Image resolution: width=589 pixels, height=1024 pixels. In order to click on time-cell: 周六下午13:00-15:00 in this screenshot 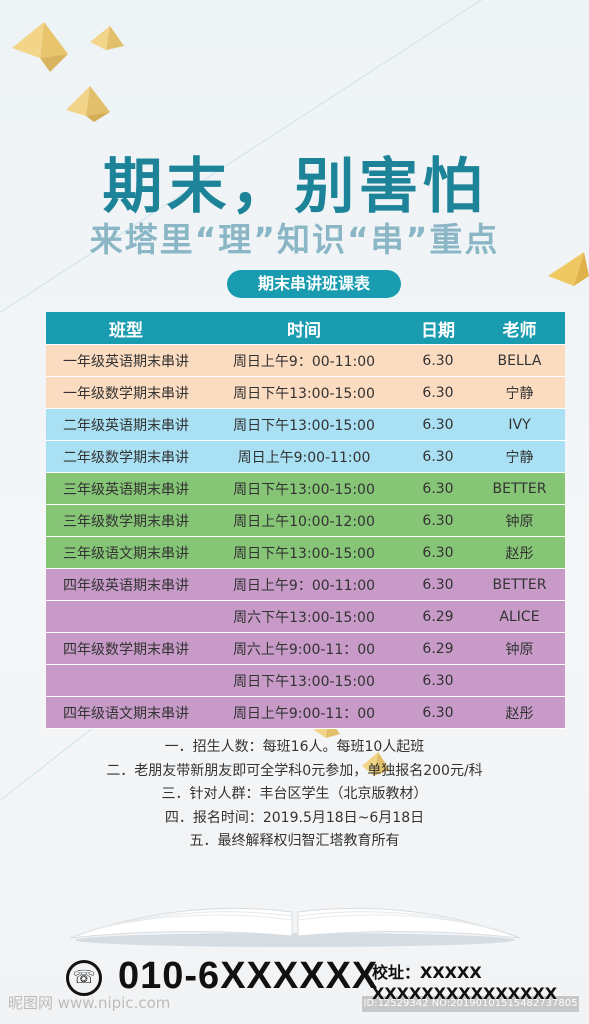, I will do `click(304, 617)`.